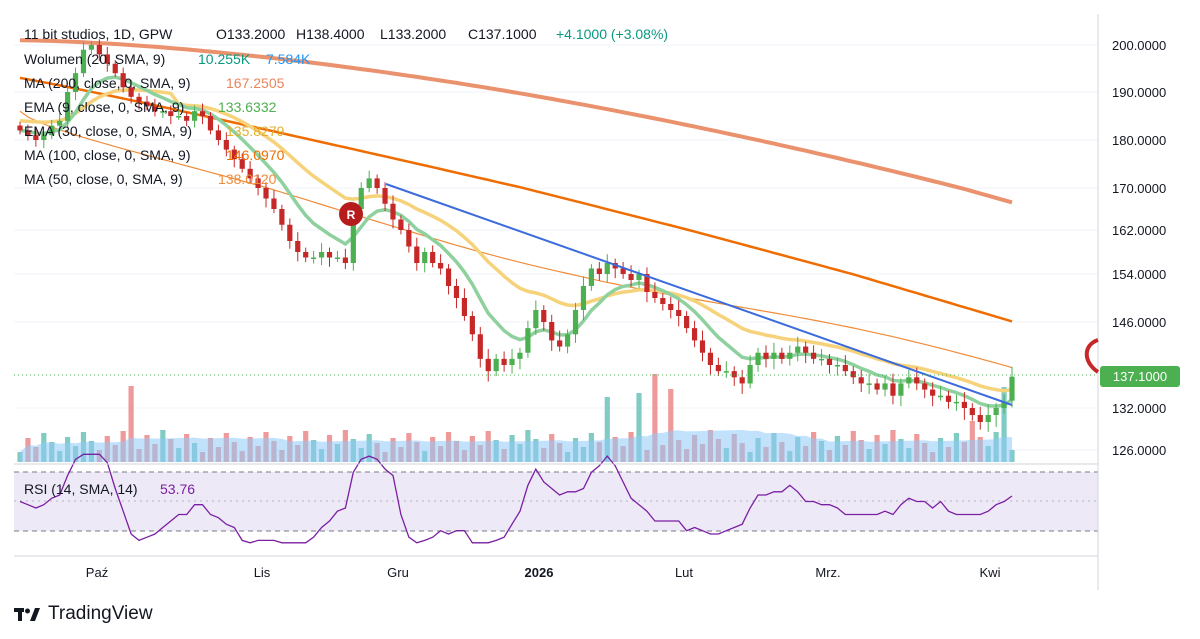  Describe the element at coordinates (177, 489) in the screenshot. I see `rsi-value: 53.76` at that location.